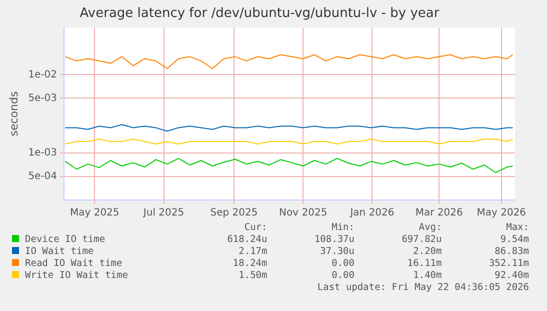  Describe the element at coordinates (255, 228) in the screenshot. I see `text: Cur:` at that location.